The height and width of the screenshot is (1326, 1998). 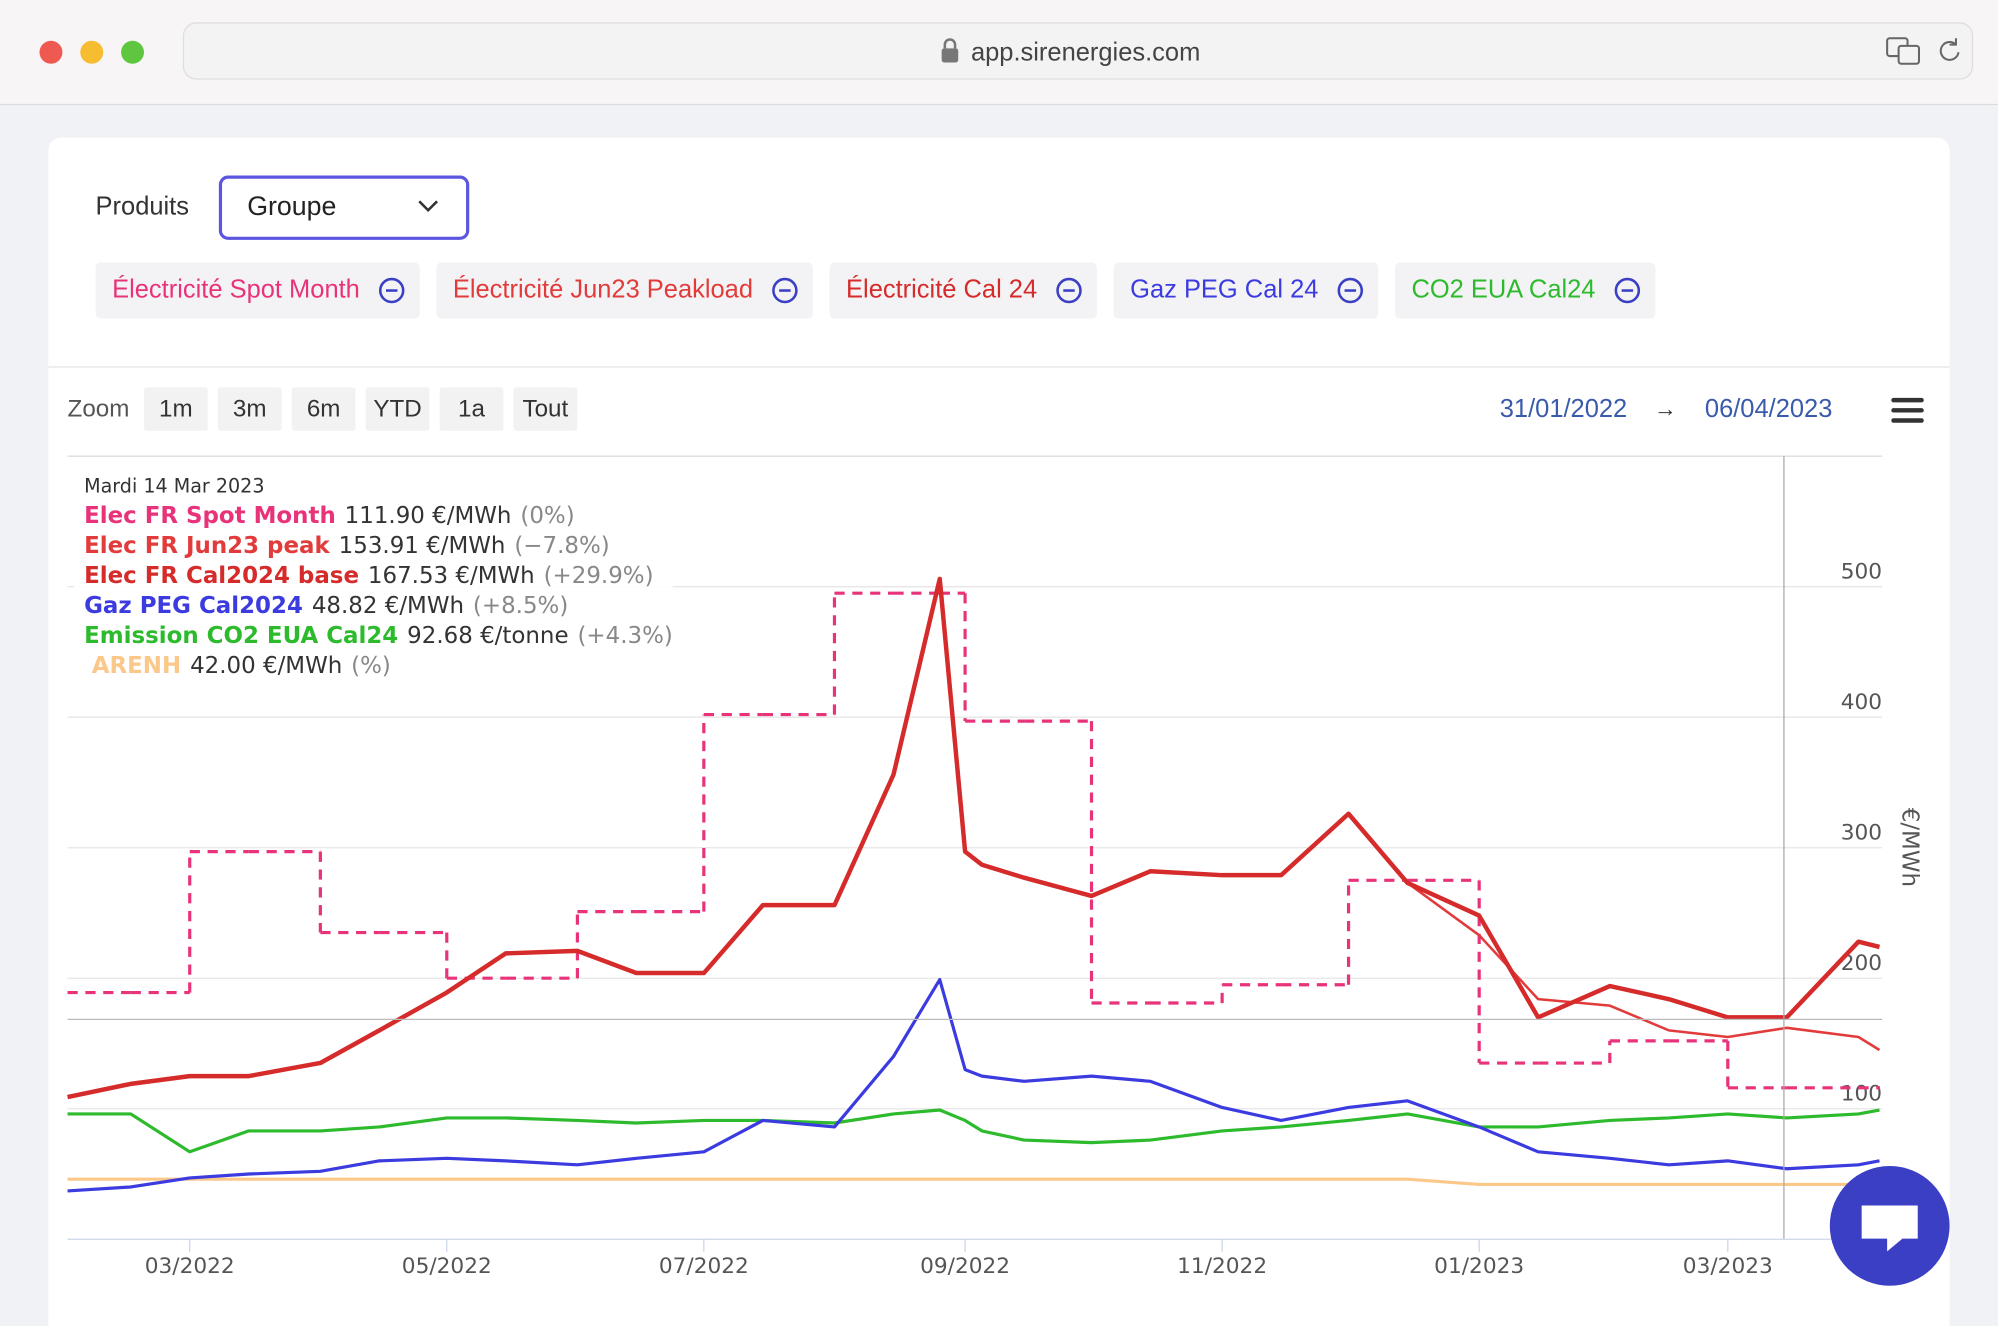 I want to click on chart-menu, so click(x=1907, y=410).